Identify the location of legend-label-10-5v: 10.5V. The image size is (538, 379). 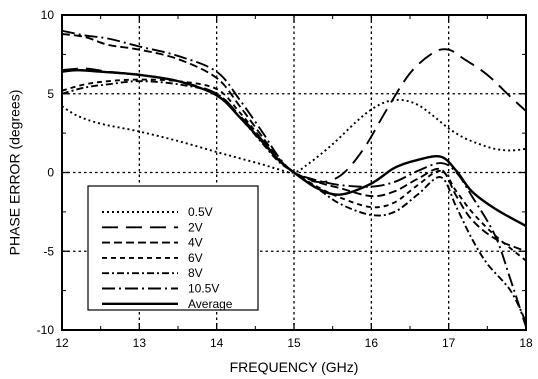
(203, 289).